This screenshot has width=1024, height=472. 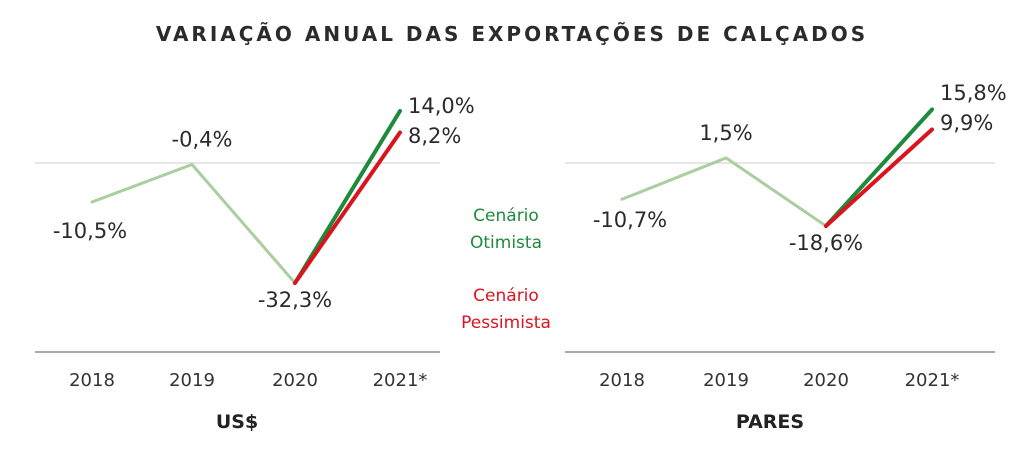 What do you see at coordinates (506, 296) in the screenshot?
I see `legend-pessimistic-line1: Cenário` at bounding box center [506, 296].